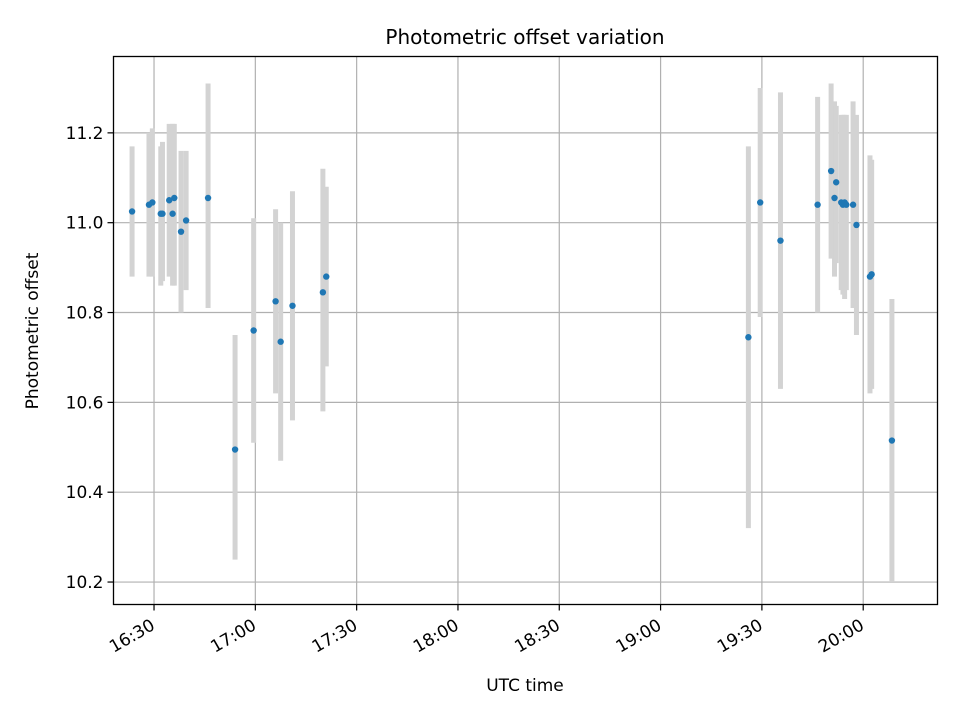  Describe the element at coordinates (85, 314) in the screenshot. I see `y-tick-label: 10.8` at that location.